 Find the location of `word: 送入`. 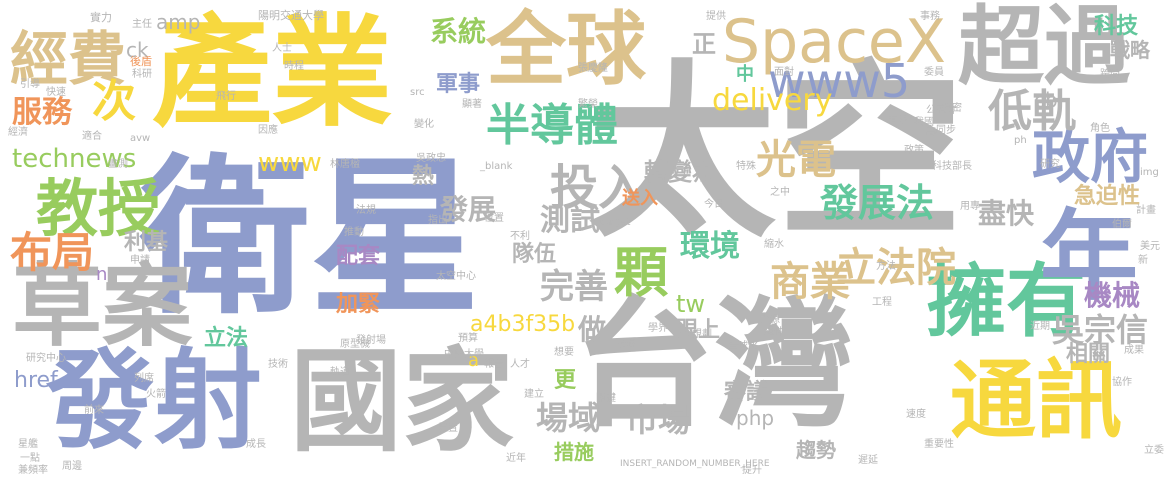

word: 送入 is located at coordinates (640, 198).